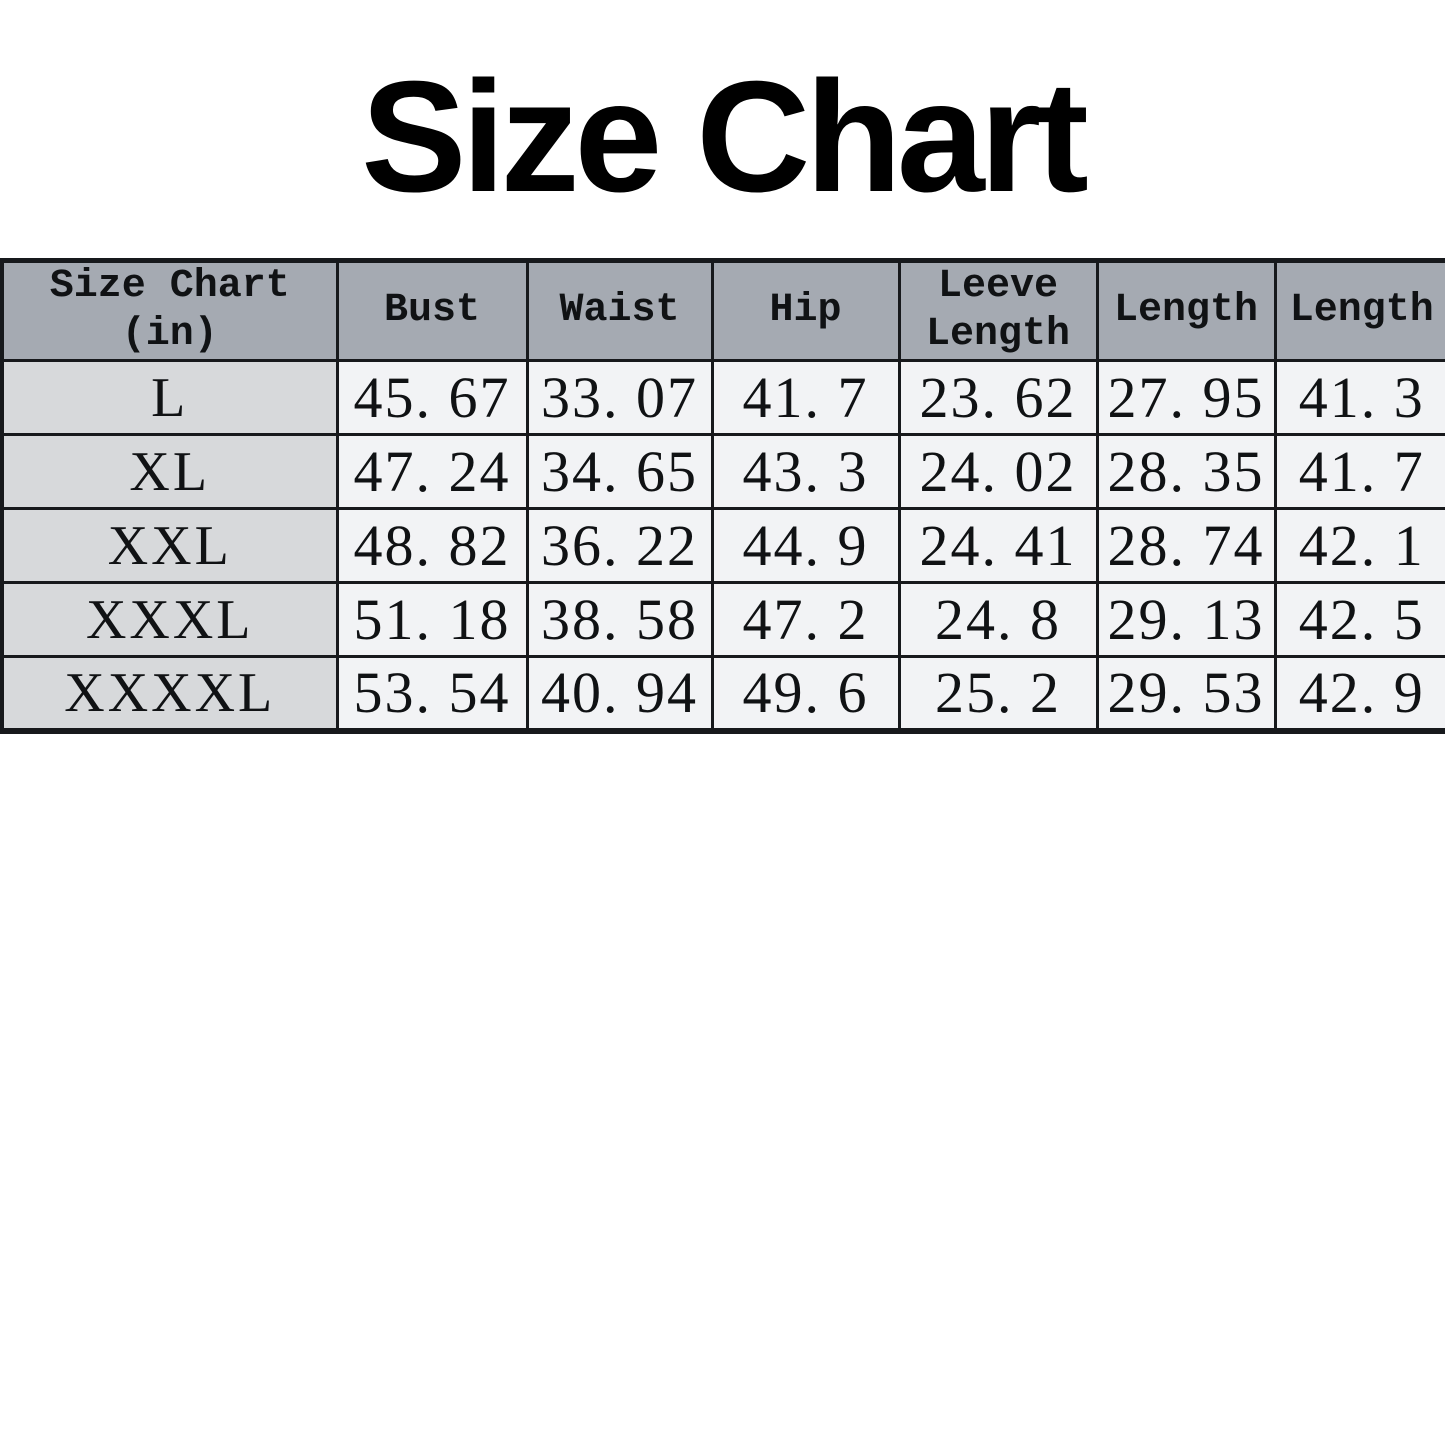 The image size is (1445, 1445). I want to click on measurement-cell: 40. 94, so click(619, 693).